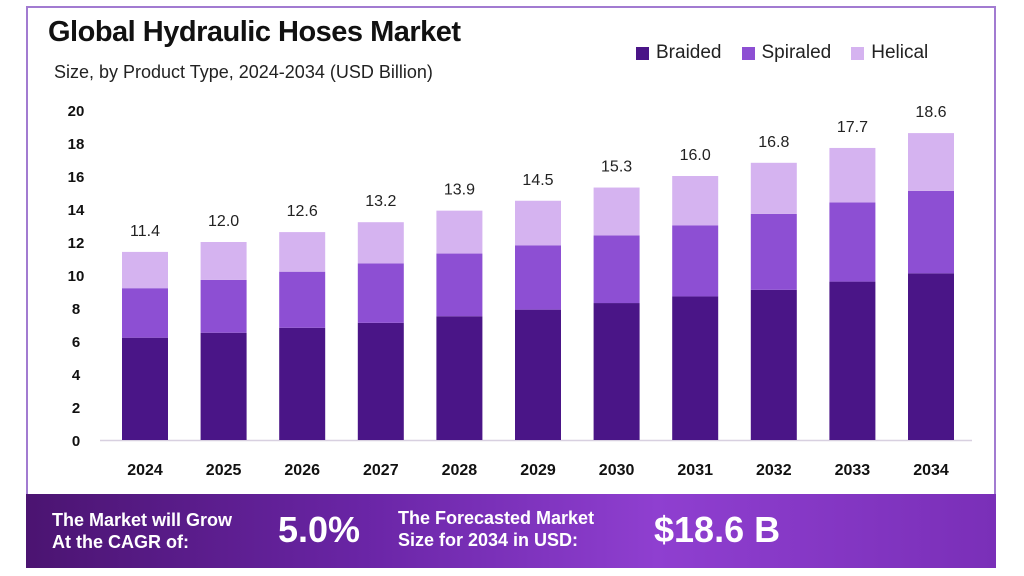  Describe the element at coordinates (319, 529) in the screenshot. I see `cagr-value: 5.0%` at that location.